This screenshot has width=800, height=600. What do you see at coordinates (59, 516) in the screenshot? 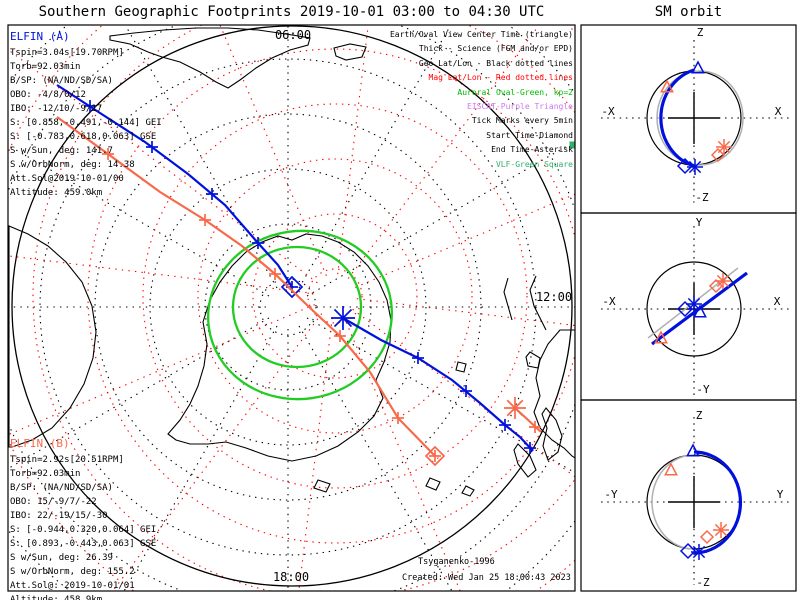
I see `elfin-b-ibo: IBO: 22/-19/15/-30` at bounding box center [59, 516].